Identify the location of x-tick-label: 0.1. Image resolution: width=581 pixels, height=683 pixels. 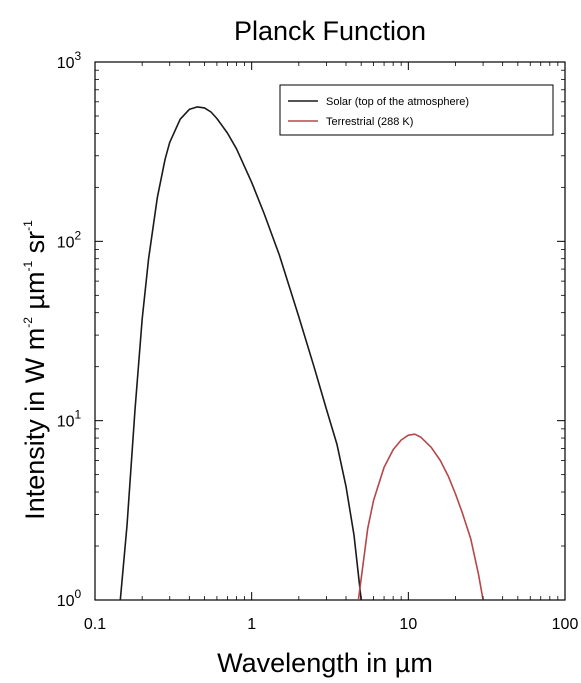
(95, 624).